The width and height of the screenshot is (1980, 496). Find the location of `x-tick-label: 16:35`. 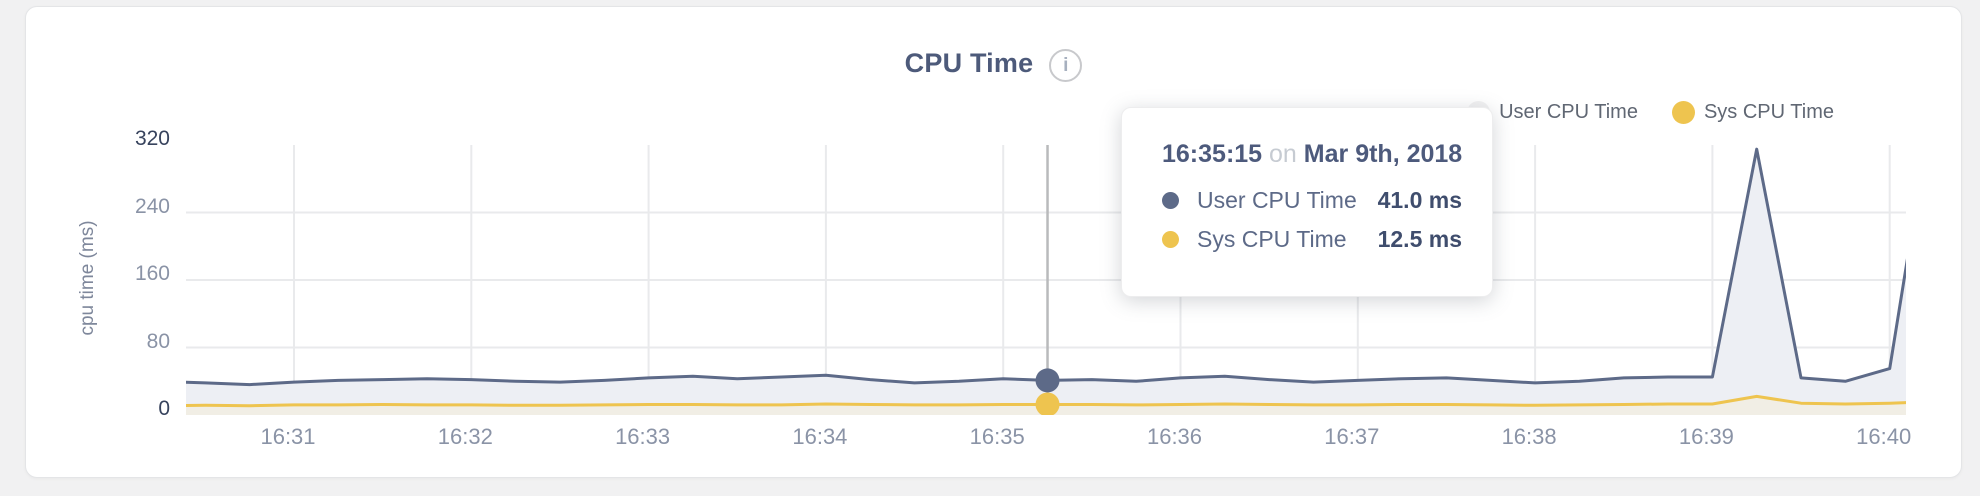

x-tick-label: 16:35 is located at coordinates (997, 436).